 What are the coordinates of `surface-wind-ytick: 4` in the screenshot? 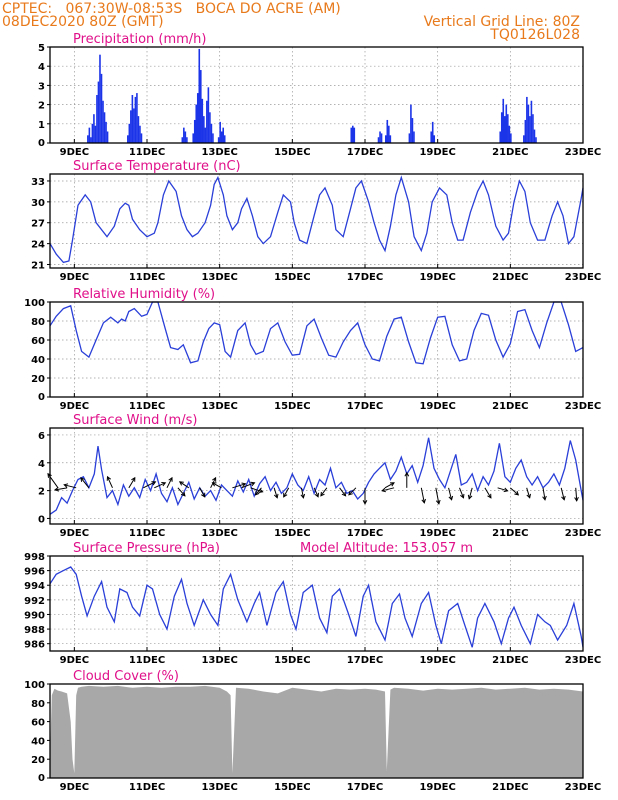 It's located at (41, 464).